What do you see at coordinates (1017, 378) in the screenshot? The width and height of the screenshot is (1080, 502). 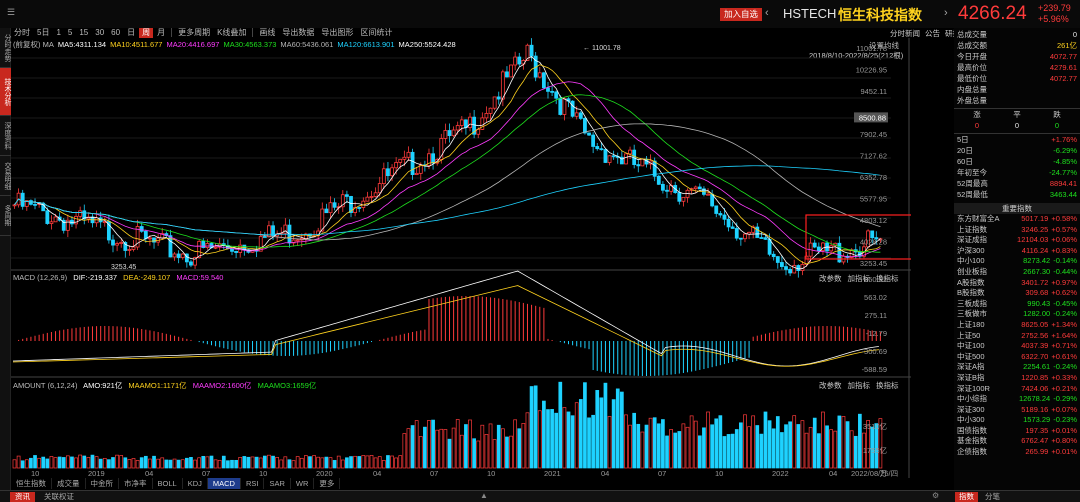 I see `index-row: 深证B指 1220.85 +0.33%` at bounding box center [1017, 378].